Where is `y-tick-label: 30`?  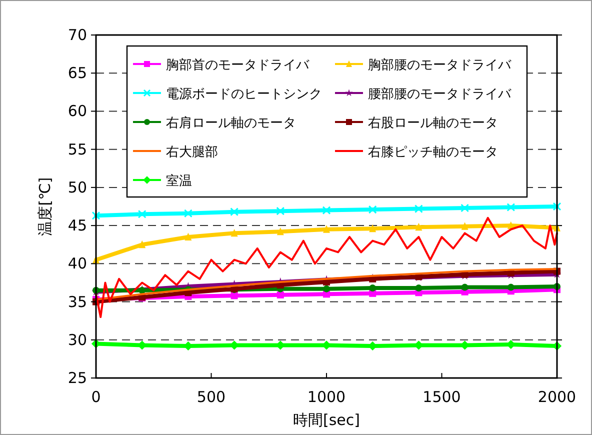
y-tick-label: 30 is located at coordinates (77, 339).